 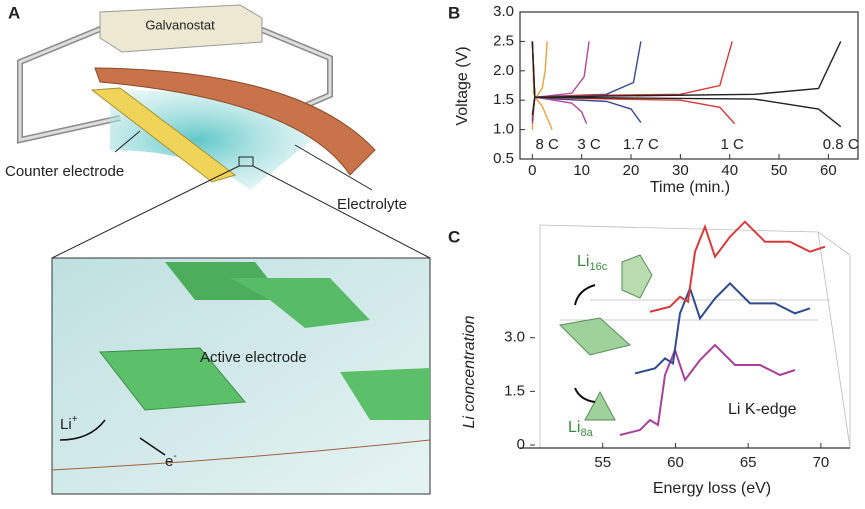 What do you see at coordinates (503, 158) in the screenshot?
I see `y-tick-label: 0.5` at bounding box center [503, 158].